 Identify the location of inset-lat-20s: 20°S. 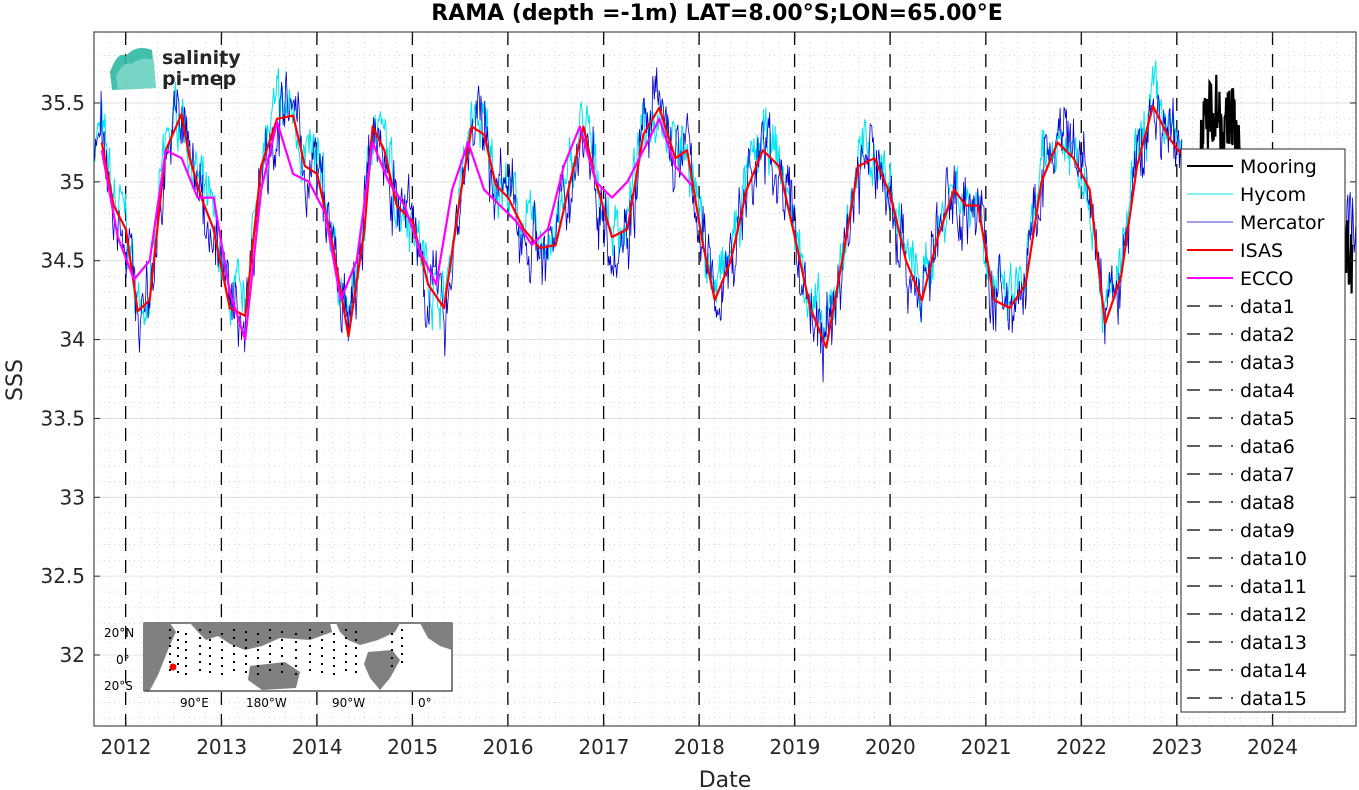
(118, 686).